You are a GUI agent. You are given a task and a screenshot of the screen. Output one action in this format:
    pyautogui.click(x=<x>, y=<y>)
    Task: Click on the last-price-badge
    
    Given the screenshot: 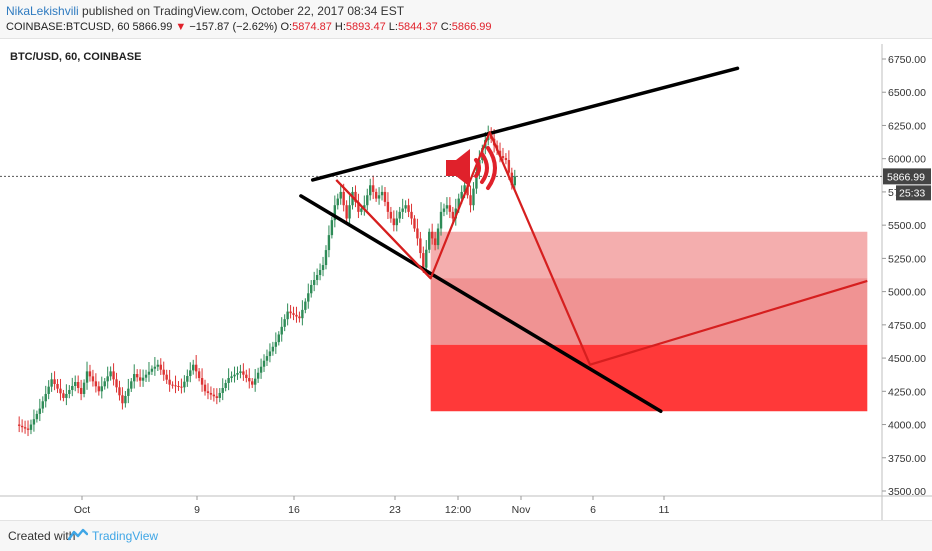 What is the action you would take?
    pyautogui.click(x=907, y=176)
    